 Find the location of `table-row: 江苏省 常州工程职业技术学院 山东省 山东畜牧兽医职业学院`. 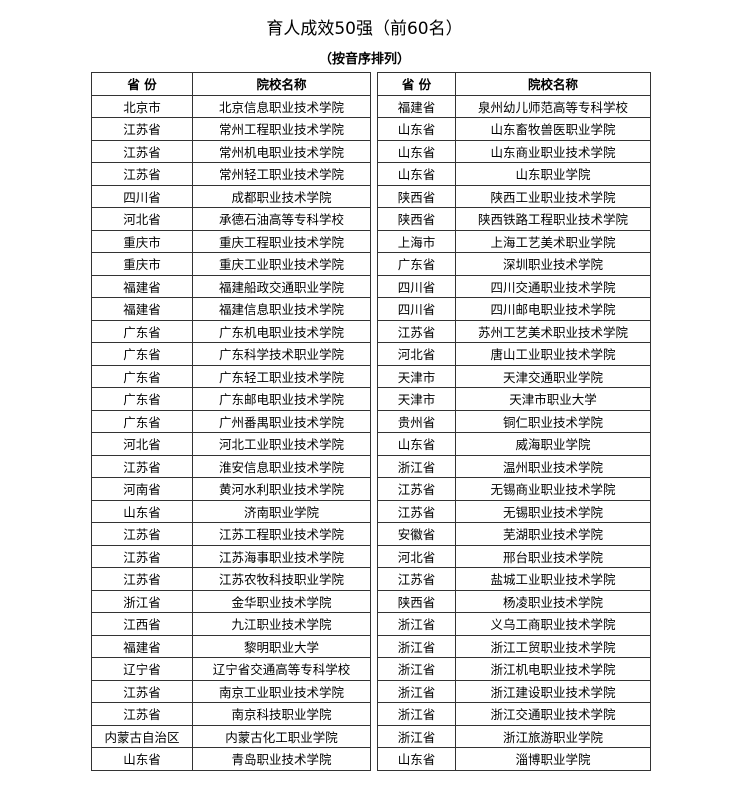

table-row: 江苏省 常州工程职业技术学院 山东省 山东畜牧兽医职业学院 is located at coordinates (371, 129).